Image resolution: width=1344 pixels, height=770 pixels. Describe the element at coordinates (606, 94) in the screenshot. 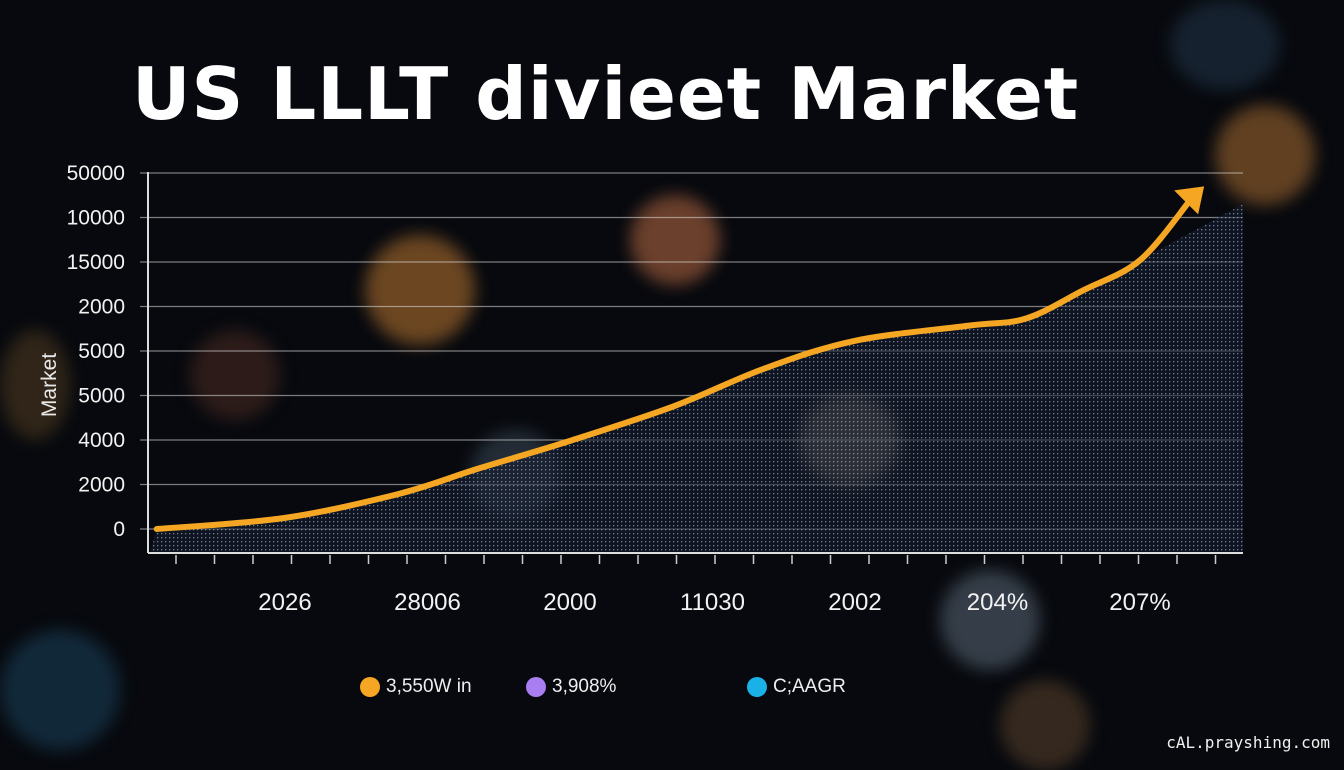

I see `chart-title: US LLLT divieet Market` at that location.